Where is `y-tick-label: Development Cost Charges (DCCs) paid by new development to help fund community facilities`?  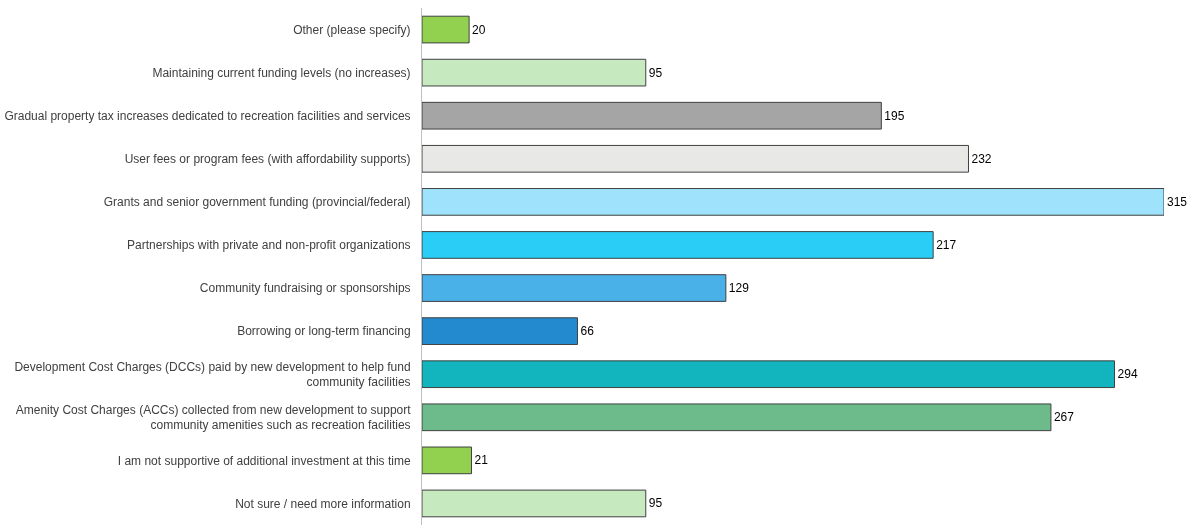
y-tick-label: Development Cost Charges (DCCs) paid by new development to help fund community facilities is located at coordinates (212, 374).